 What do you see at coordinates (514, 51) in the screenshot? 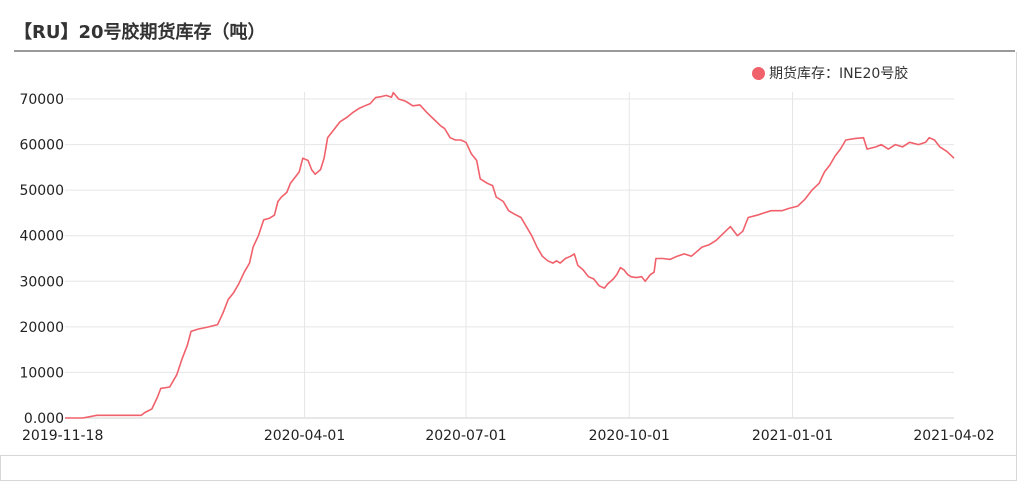
I see `header-divider` at bounding box center [514, 51].